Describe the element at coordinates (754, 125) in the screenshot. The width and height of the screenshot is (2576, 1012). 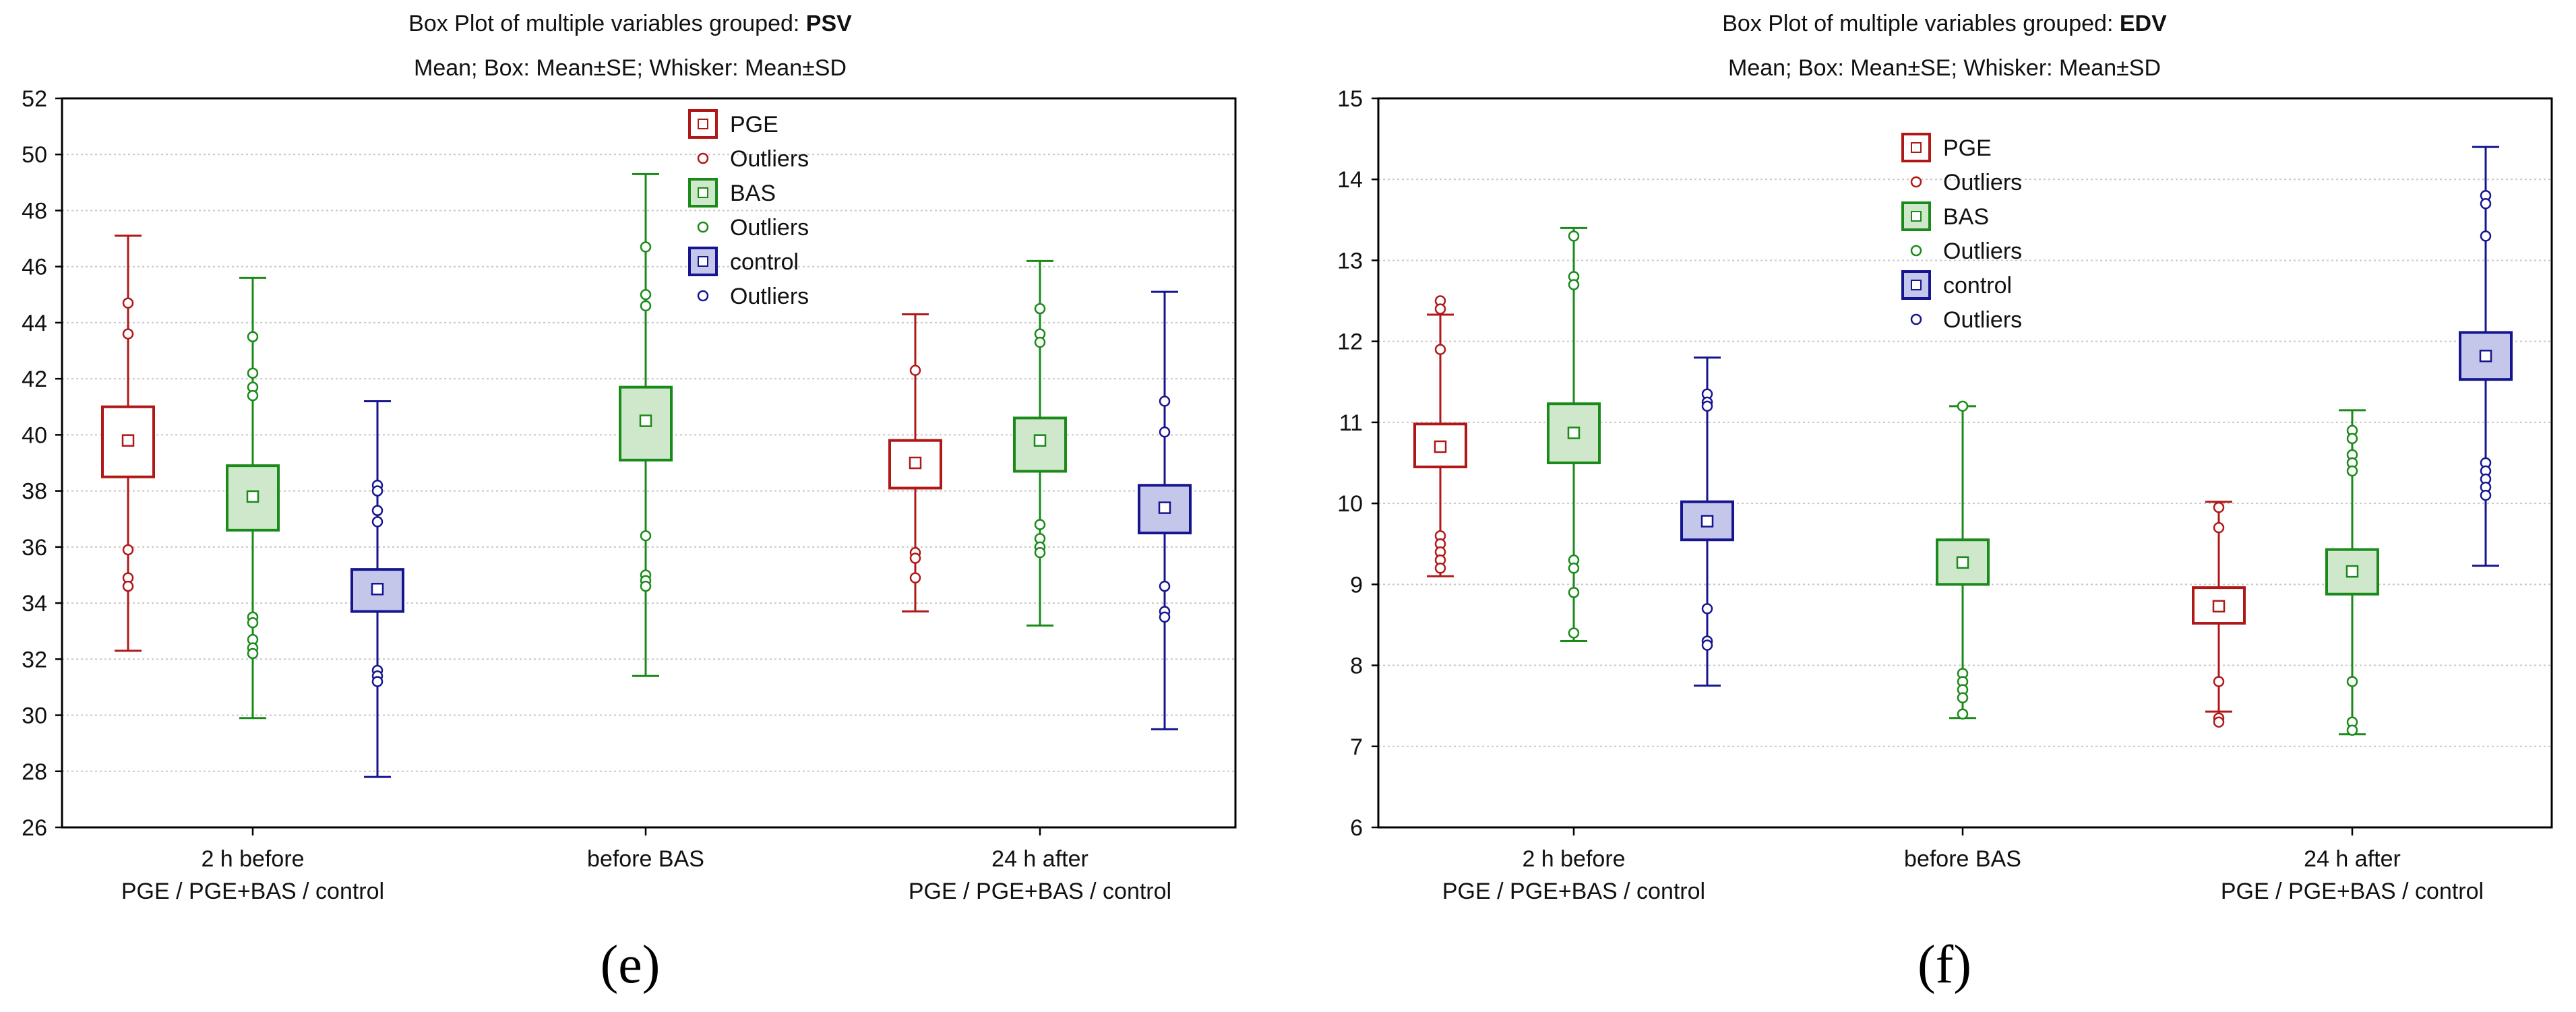
I see `legend-label: PGE` at that location.